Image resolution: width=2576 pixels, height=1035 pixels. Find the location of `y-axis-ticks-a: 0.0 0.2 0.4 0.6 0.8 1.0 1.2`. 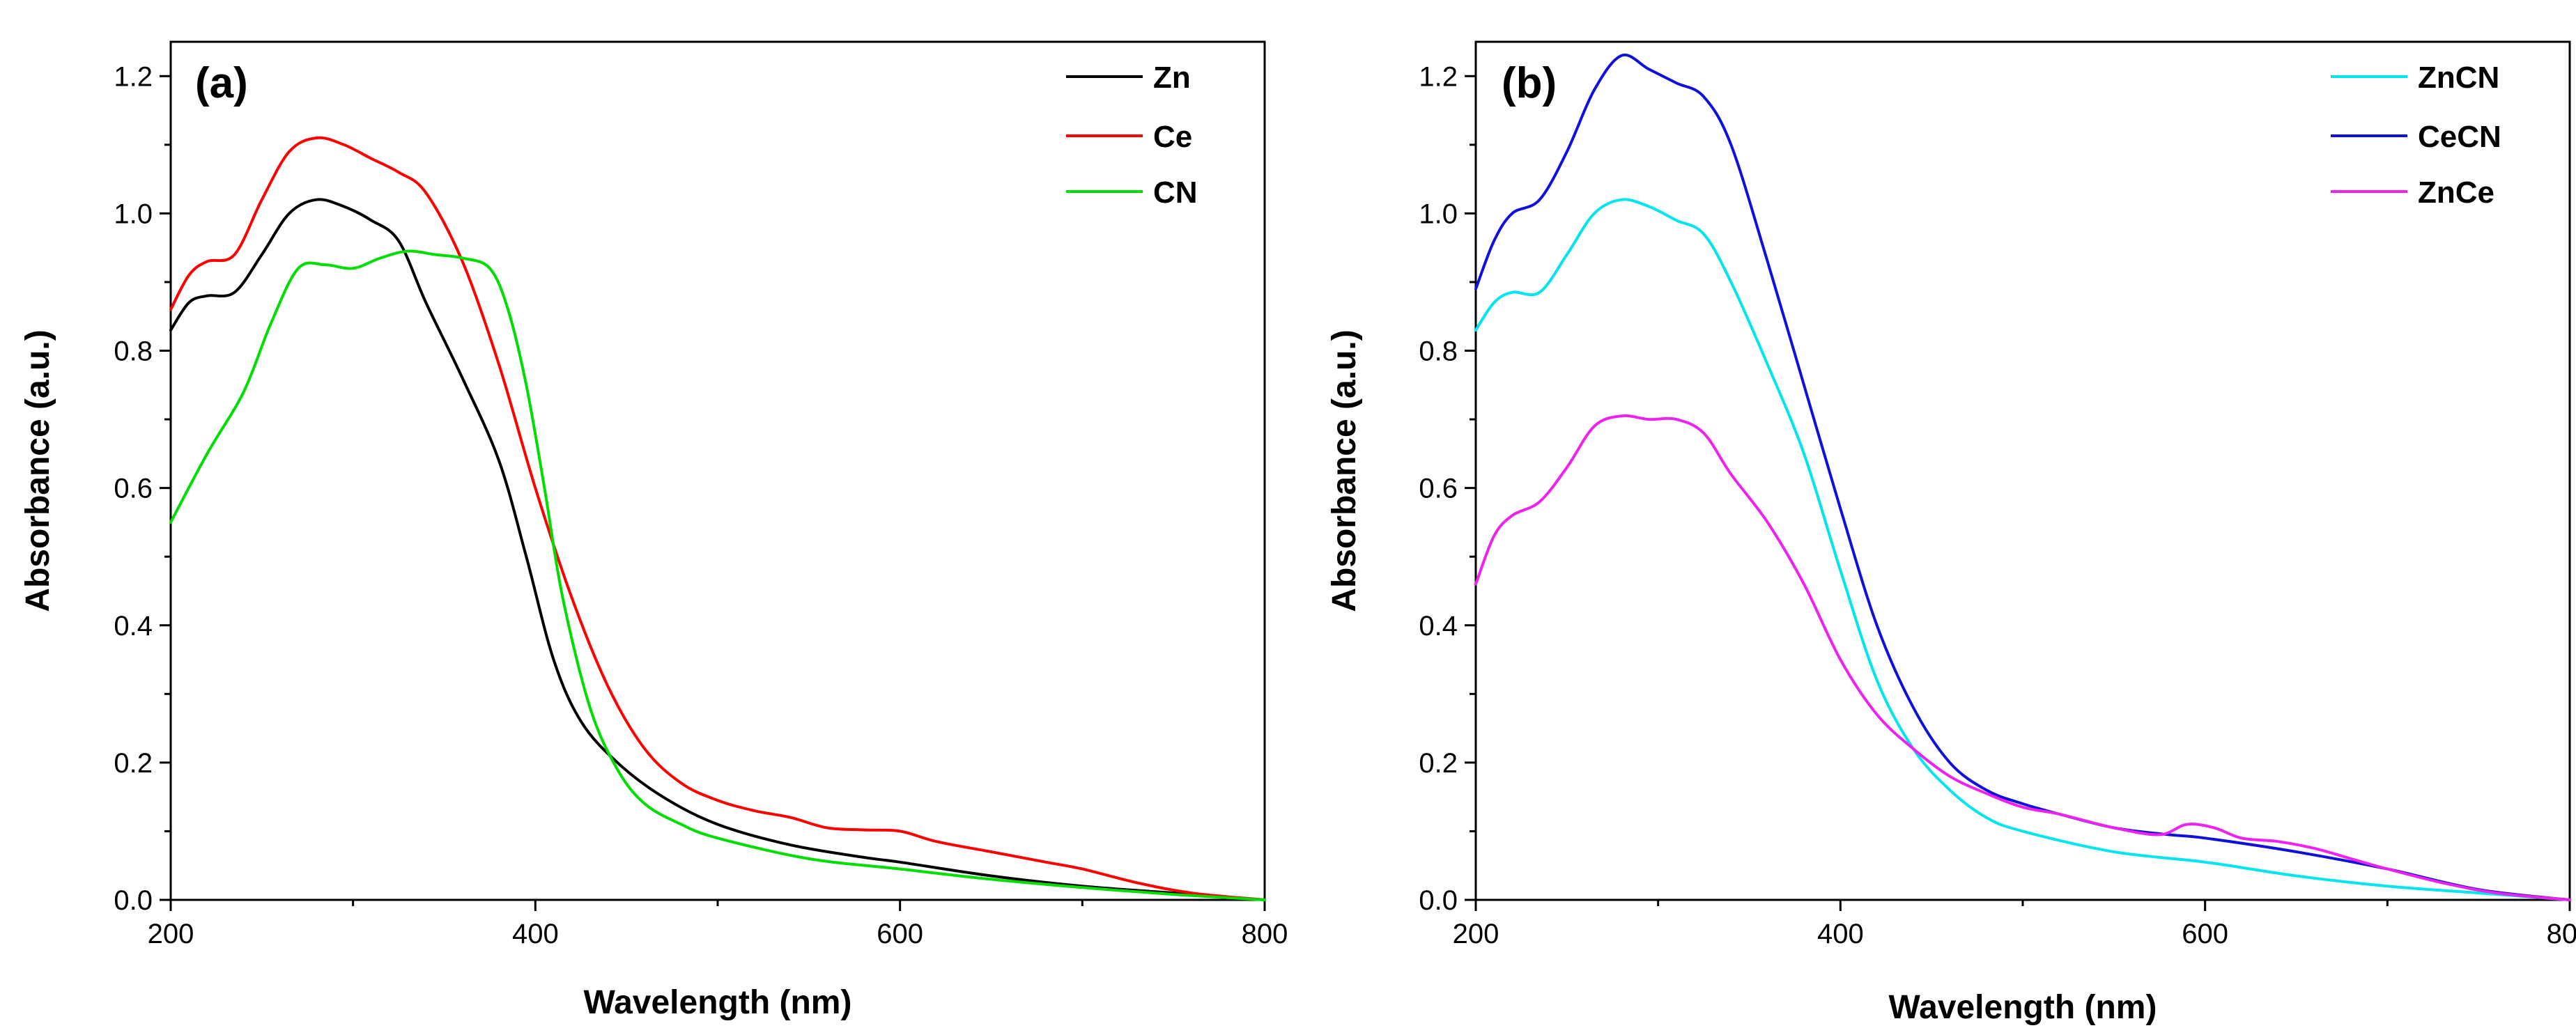

y-axis-ticks-a: 0.0 0.2 0.4 0.6 0.8 1.0 1.2 is located at coordinates (142, 488).